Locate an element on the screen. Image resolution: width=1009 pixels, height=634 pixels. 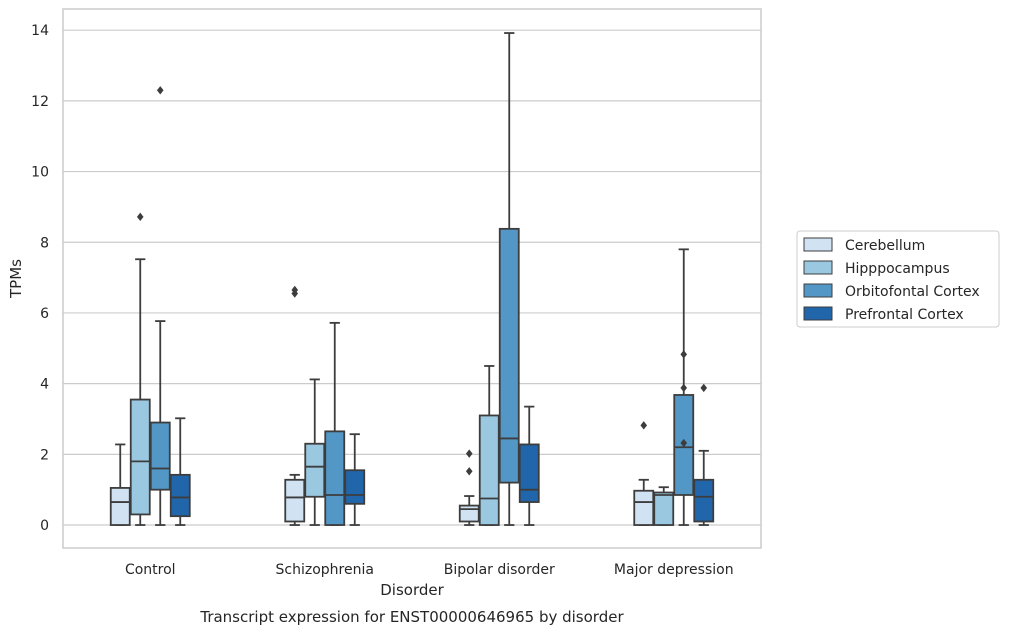
y-tick-label: 6 is located at coordinates (44, 314).